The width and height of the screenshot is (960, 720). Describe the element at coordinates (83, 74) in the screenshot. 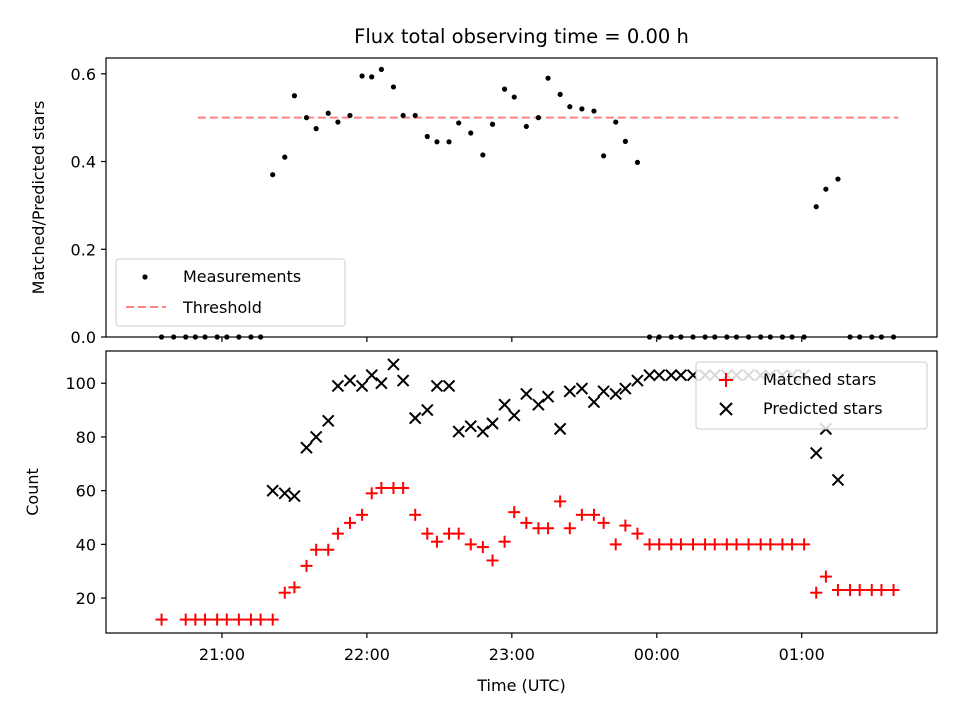

I see `top-y-tick-label: 0.6` at that location.